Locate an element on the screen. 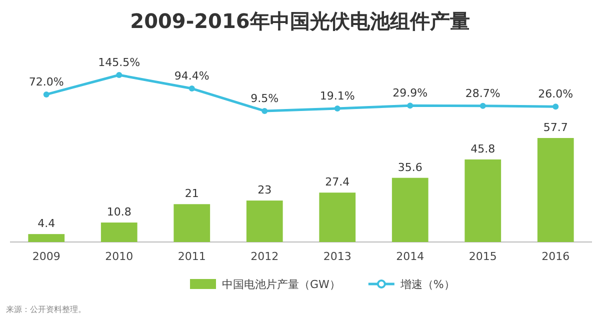 This screenshot has height=332, width=600. legend-label: 中国电池片产量（GW） is located at coordinates (281, 284).